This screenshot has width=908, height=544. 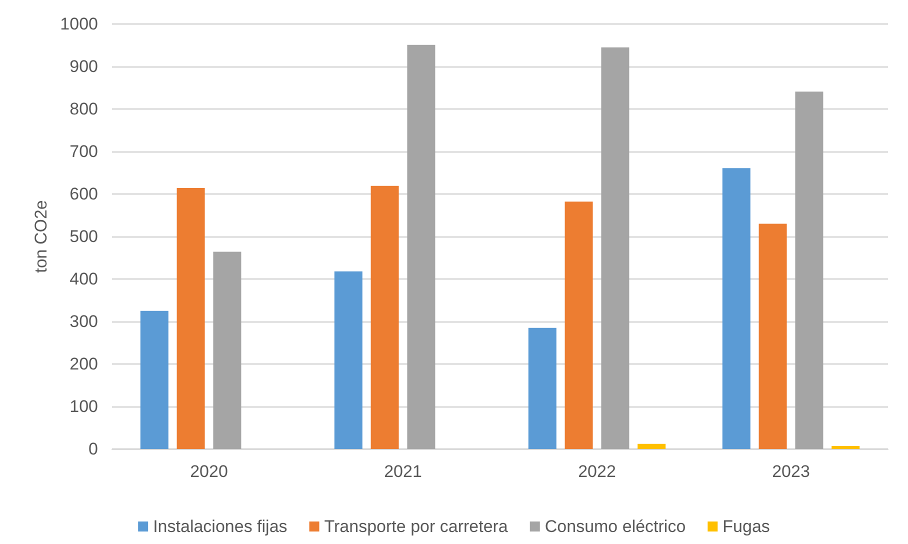 What do you see at coordinates (84, 109) in the screenshot?
I see `y-tick-label: 800` at bounding box center [84, 109].